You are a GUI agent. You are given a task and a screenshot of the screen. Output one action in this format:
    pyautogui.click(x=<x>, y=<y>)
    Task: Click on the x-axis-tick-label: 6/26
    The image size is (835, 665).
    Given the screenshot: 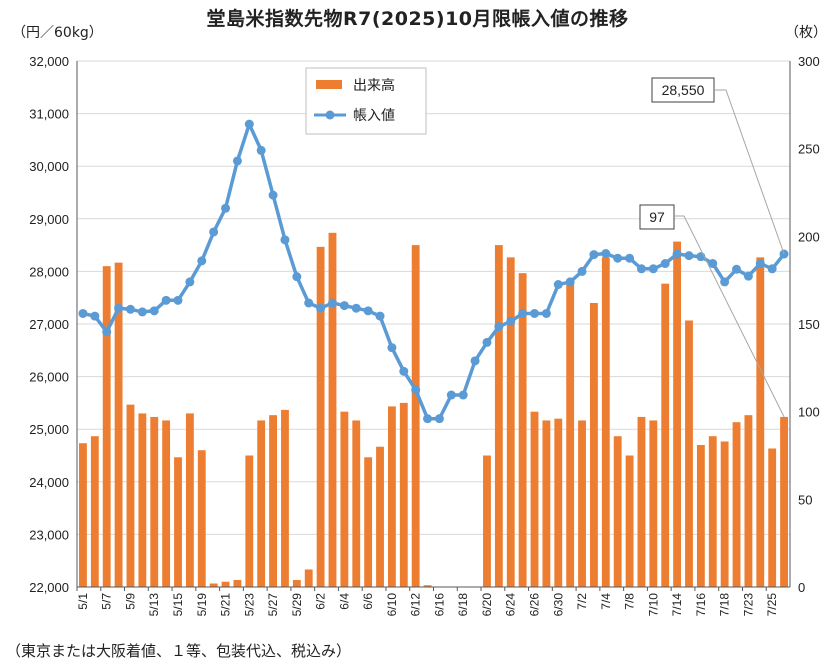 What is the action you would take?
    pyautogui.click(x=535, y=605)
    